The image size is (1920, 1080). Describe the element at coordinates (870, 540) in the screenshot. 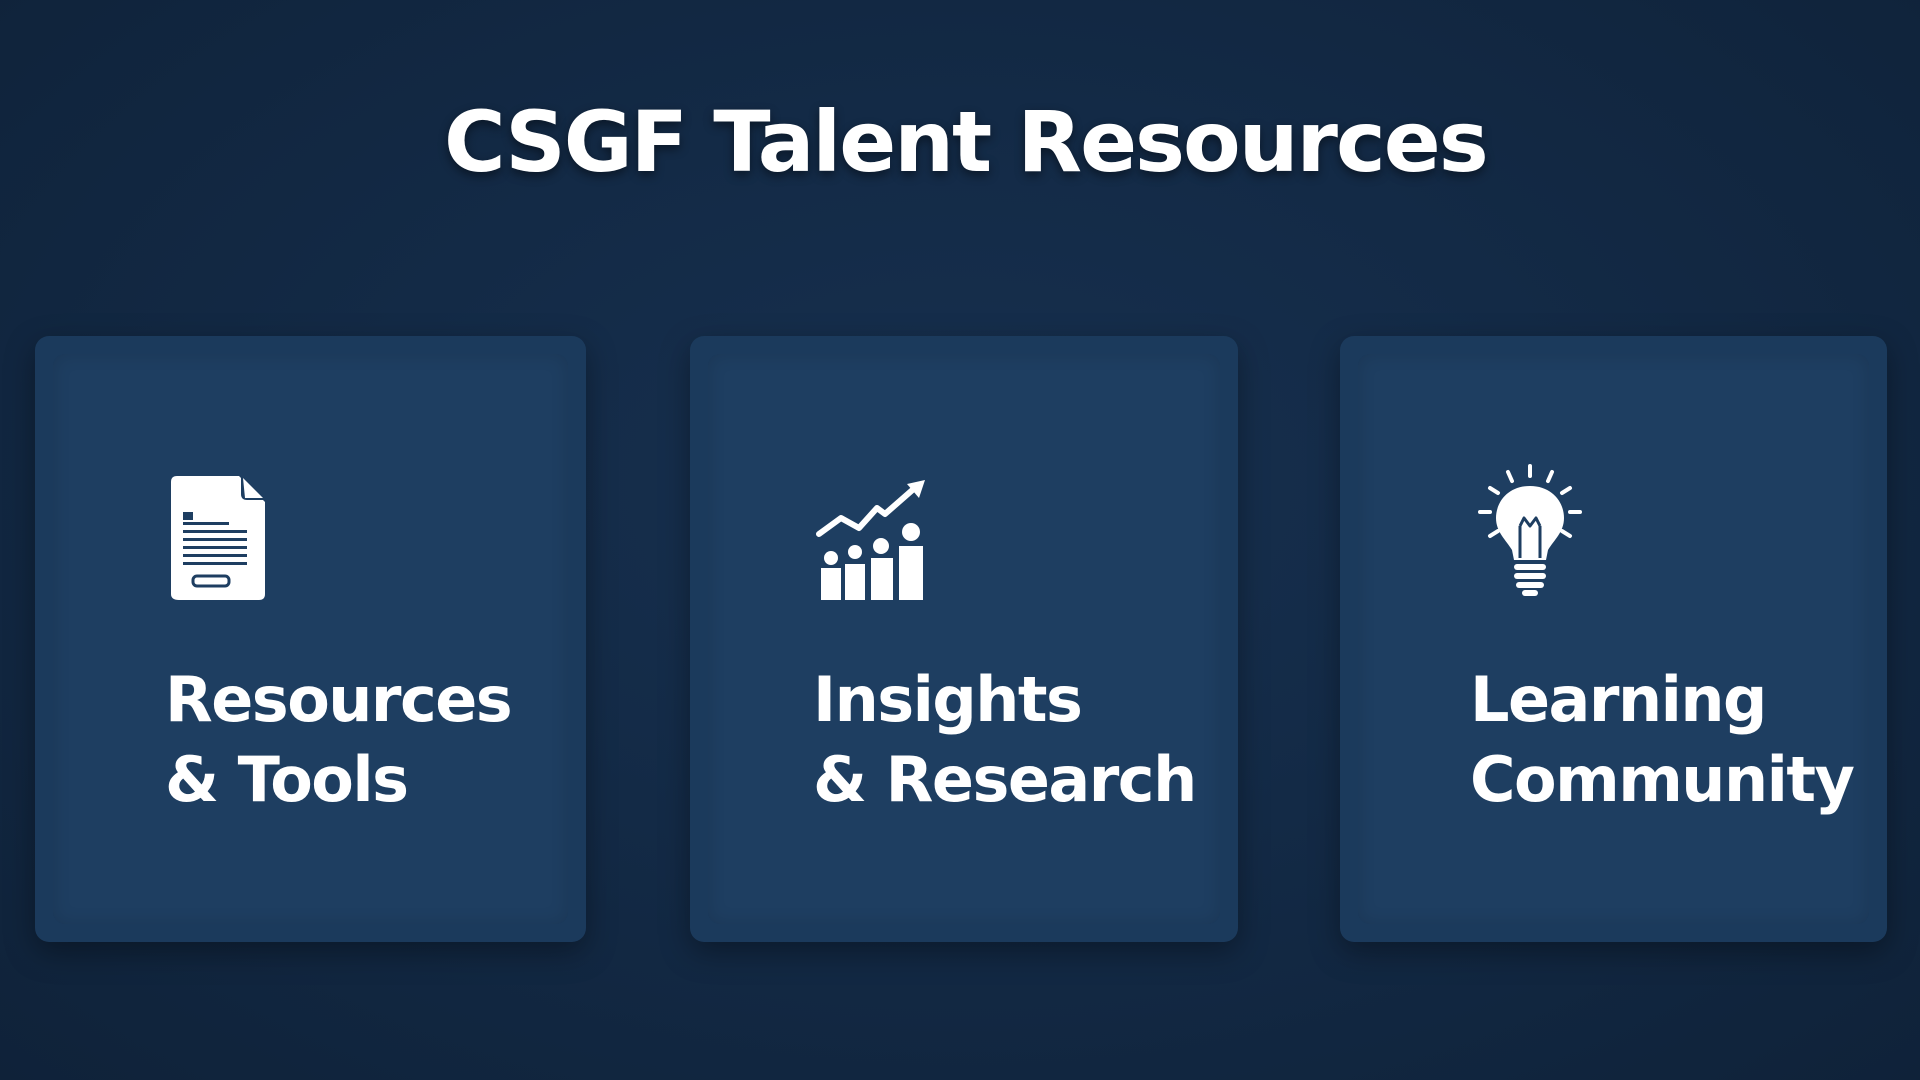

I see `growth-chart-icon` at that location.